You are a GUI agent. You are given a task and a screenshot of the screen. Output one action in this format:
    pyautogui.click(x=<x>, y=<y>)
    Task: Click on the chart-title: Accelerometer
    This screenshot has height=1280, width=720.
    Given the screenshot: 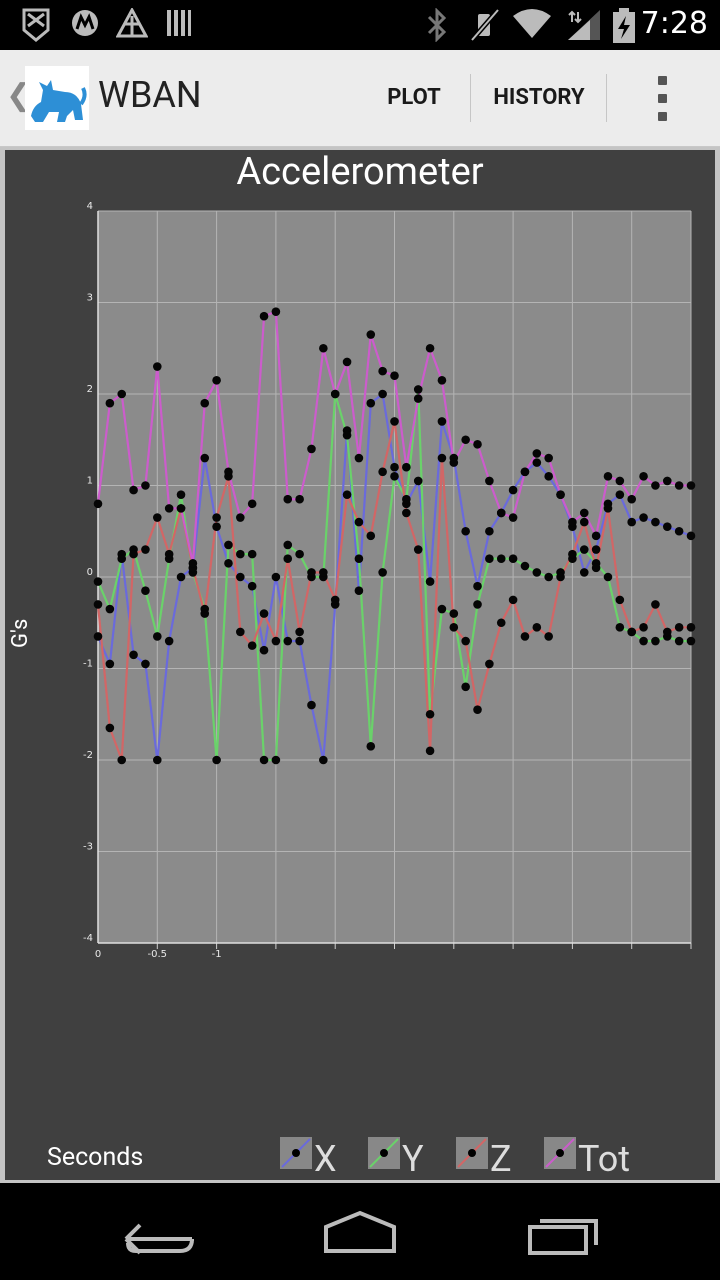 What is the action you would take?
    pyautogui.click(x=360, y=172)
    